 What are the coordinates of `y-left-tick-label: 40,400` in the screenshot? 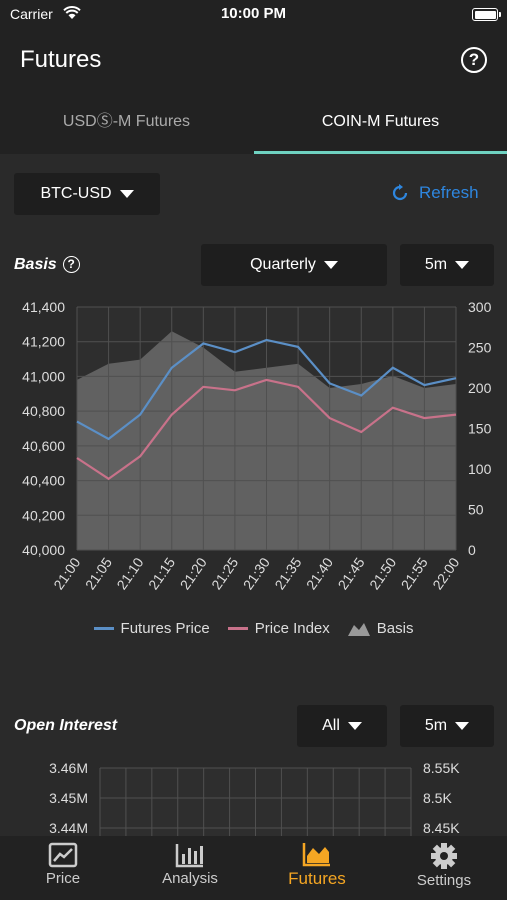 It's located at (43, 481).